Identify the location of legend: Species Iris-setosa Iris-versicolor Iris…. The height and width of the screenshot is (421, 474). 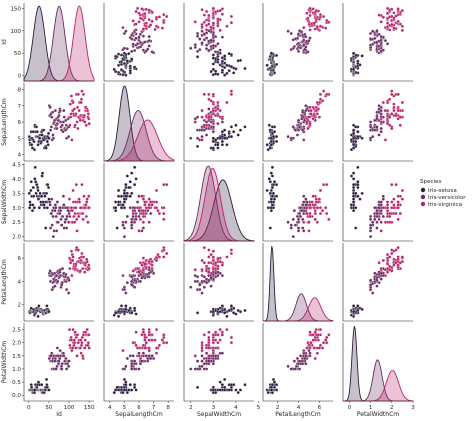
(443, 193).